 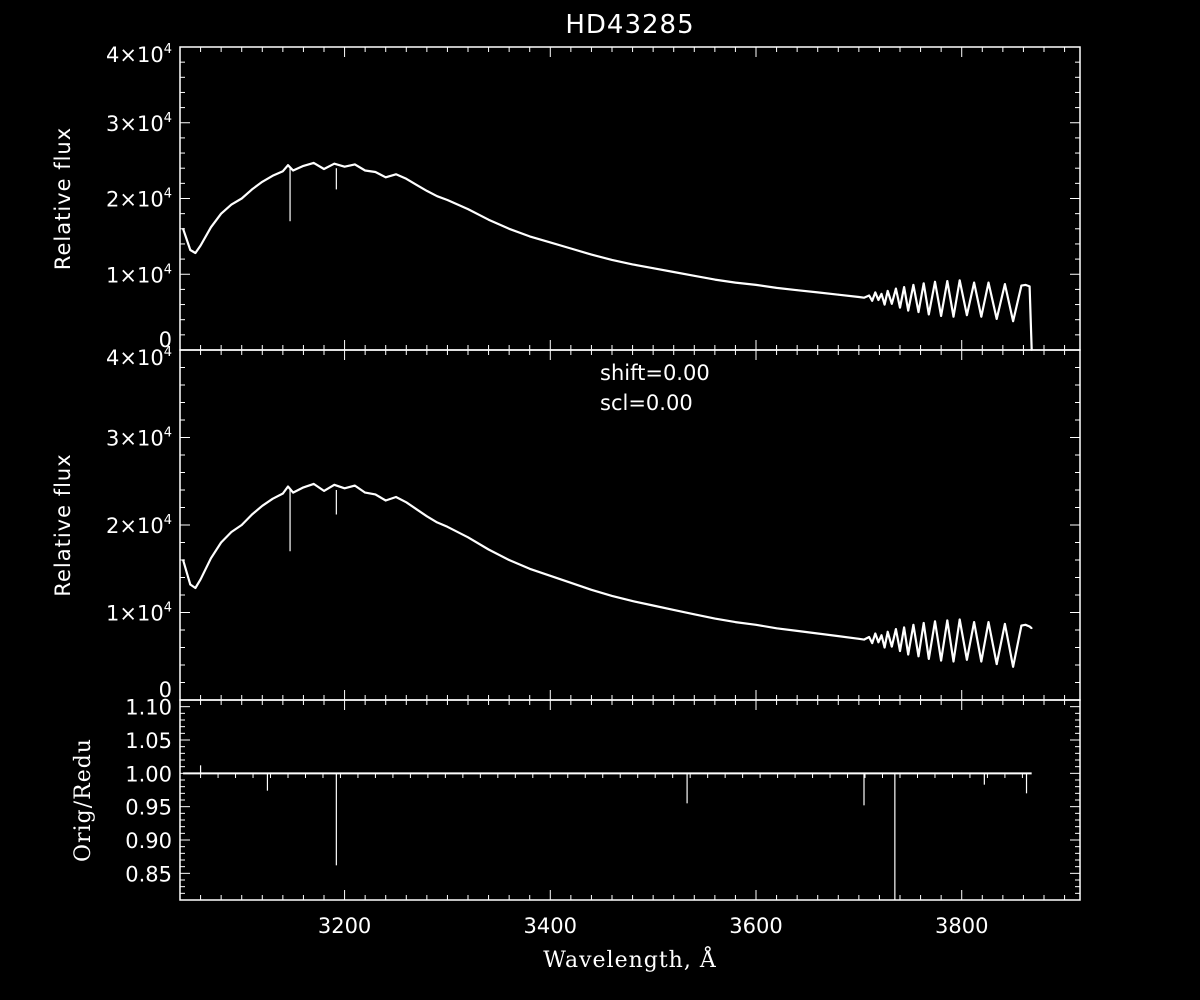 What do you see at coordinates (148, 874) in the screenshot?
I see `y-tick-label: 0.85` at bounding box center [148, 874].